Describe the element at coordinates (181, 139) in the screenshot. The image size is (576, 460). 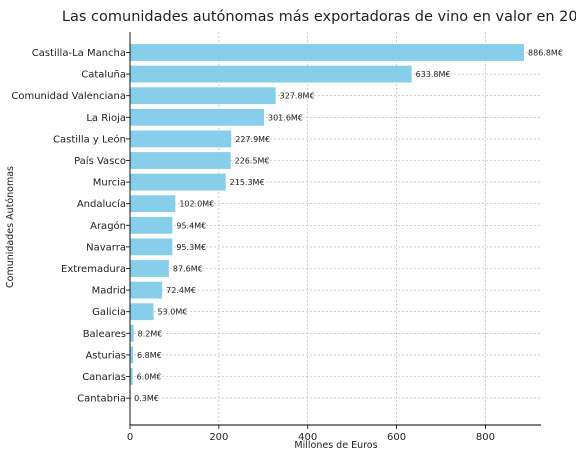
I see `bar-castilla-y-leon` at that location.